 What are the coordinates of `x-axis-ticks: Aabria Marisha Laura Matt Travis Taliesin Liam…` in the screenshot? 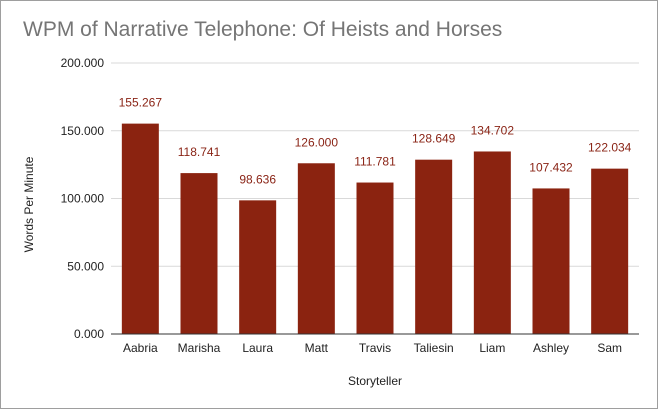 It's located at (372, 348).